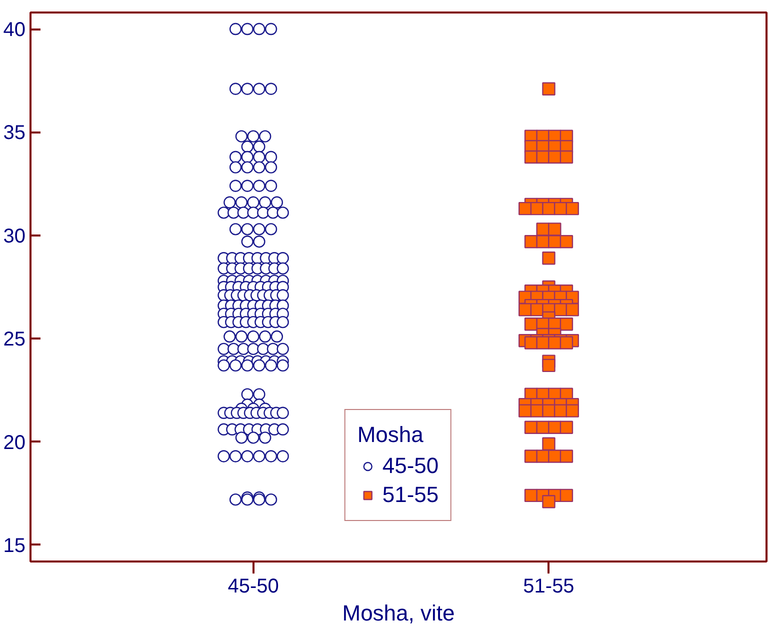 The width and height of the screenshot is (768, 628). Describe the element at coordinates (390, 435) in the screenshot. I see `legend-title: Mosha` at that location.